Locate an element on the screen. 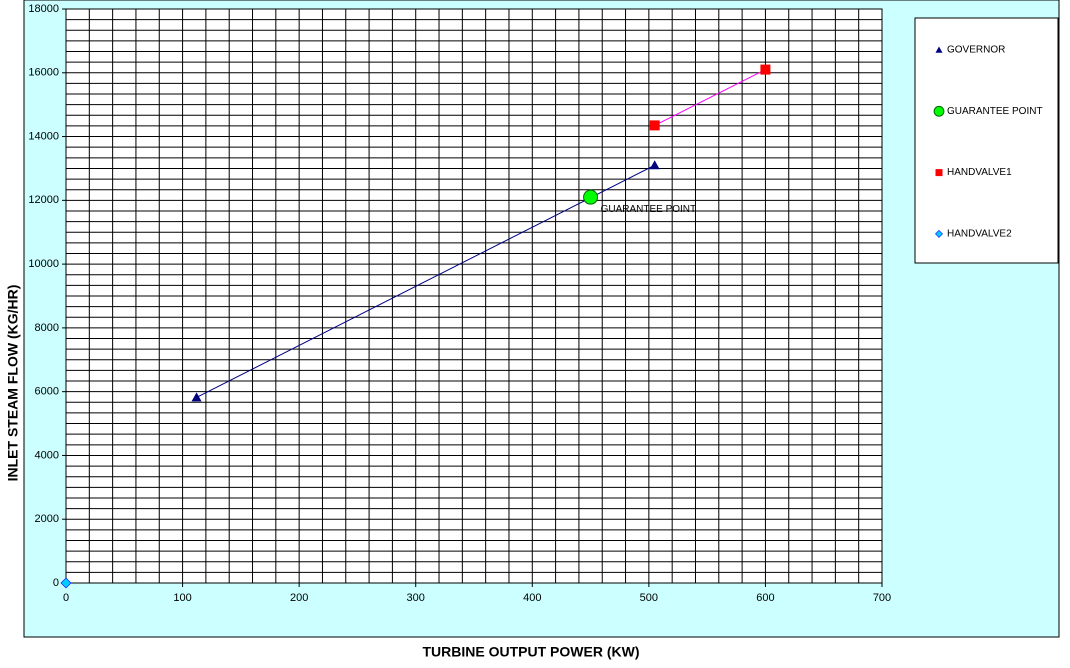  x-tick-label: 500 is located at coordinates (649, 598).